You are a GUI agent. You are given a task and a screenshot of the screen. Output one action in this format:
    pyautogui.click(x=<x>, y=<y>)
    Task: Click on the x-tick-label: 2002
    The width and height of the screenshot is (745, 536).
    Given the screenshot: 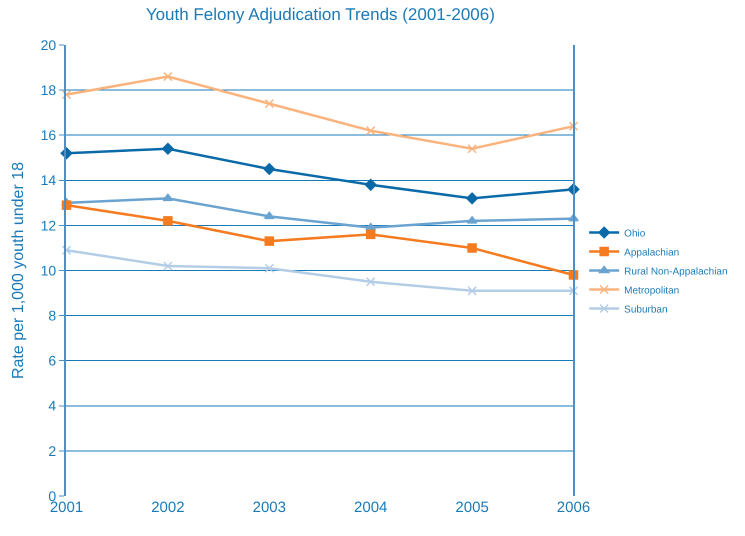 What is the action you would take?
    pyautogui.click(x=168, y=507)
    